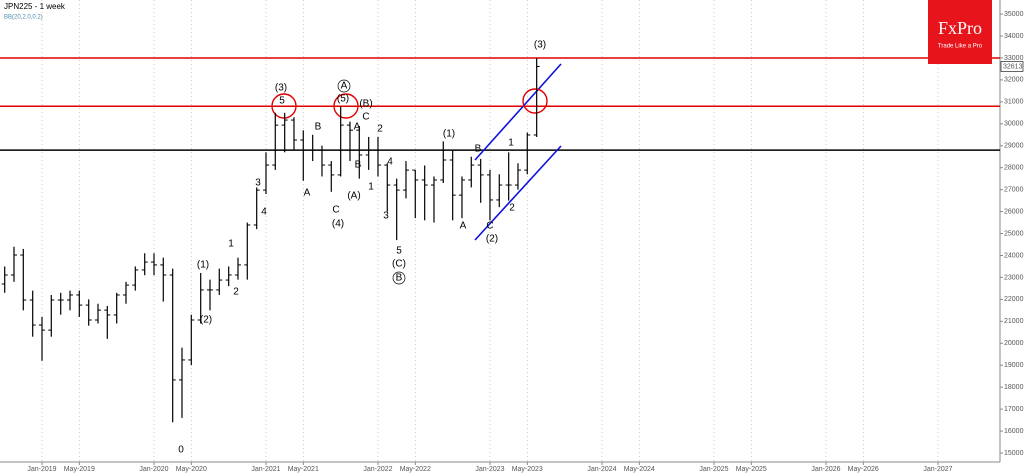  Describe the element at coordinates (489, 469) in the screenshot. I see `x-tick-label: Jan-2023` at that location.